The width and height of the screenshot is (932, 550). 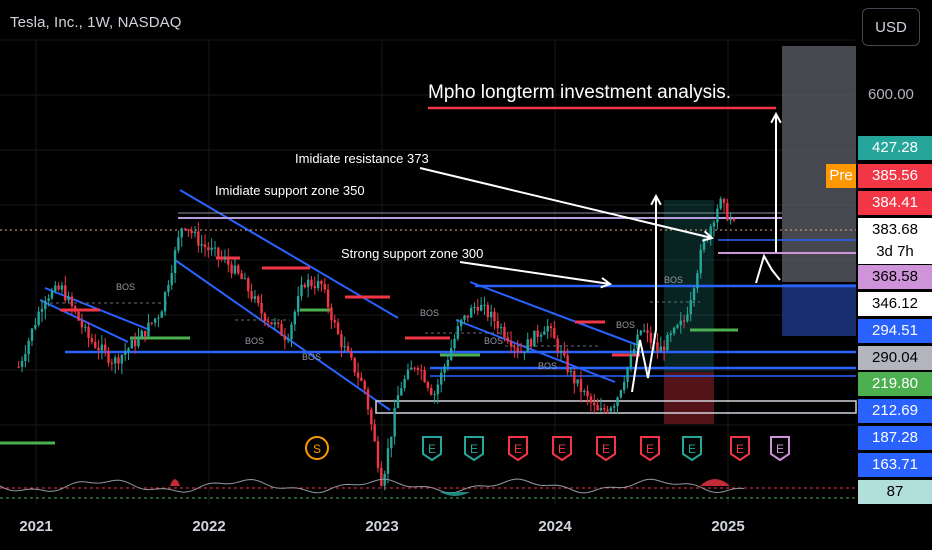 I want to click on analysis-title: Mpho longterm investment analysis., so click(x=580, y=92).